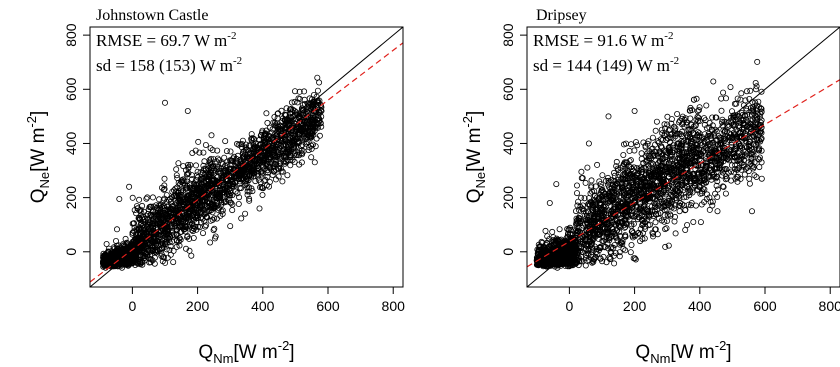 The image size is (840, 367). Describe the element at coordinates (71, 35) in the screenshot. I see `y-tick-label: 800` at that location.